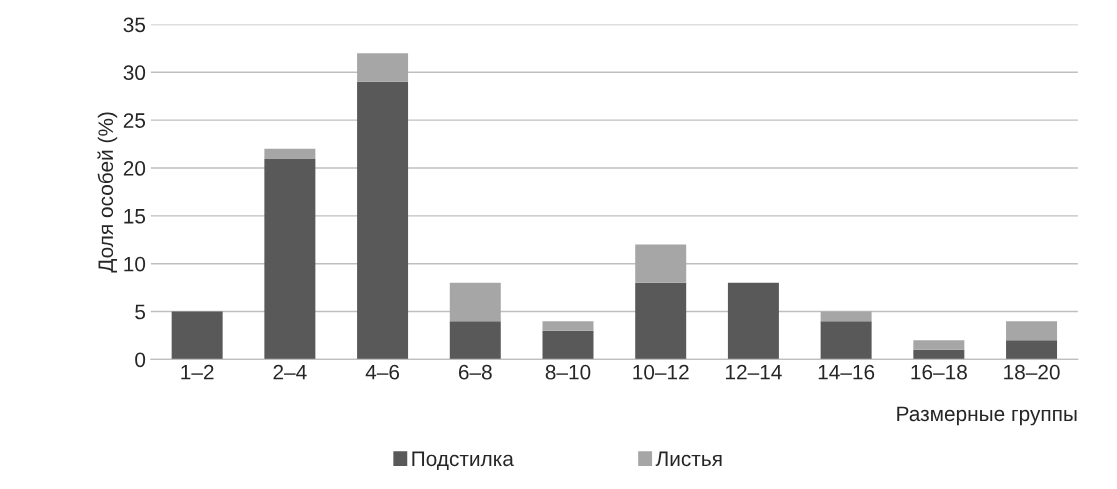  I want to click on x-tick-label: 4–6, so click(382, 372).